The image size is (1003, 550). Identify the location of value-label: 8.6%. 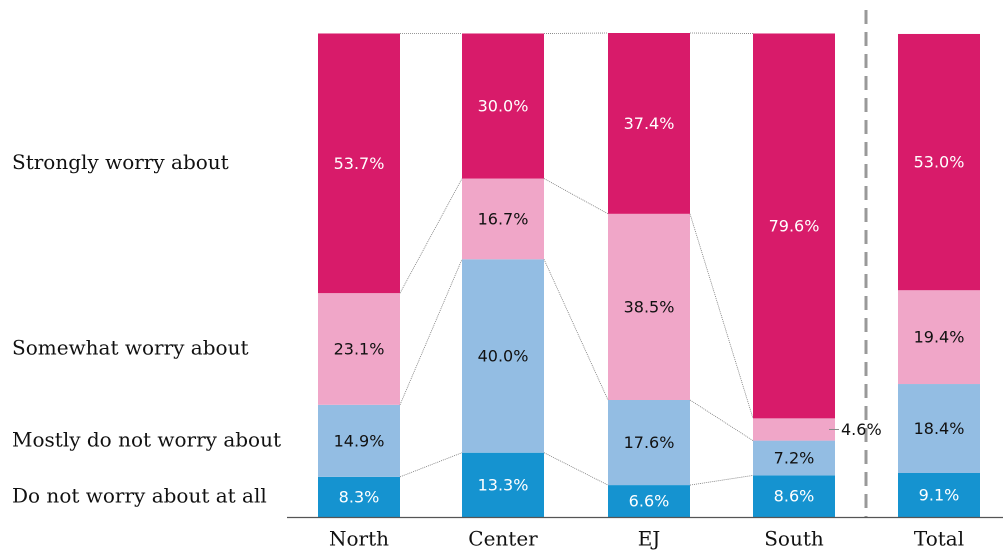
(794, 496).